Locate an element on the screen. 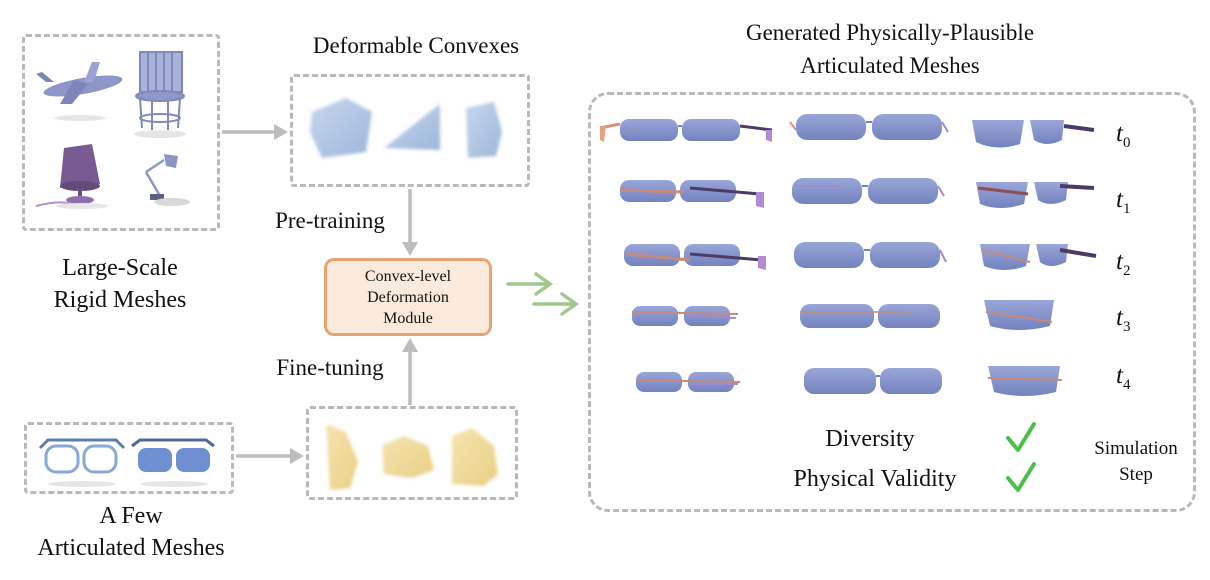 Image resolution: width=1210 pixels, height=580 pixels. arrow-articulated-to-convex is located at coordinates (270, 456).